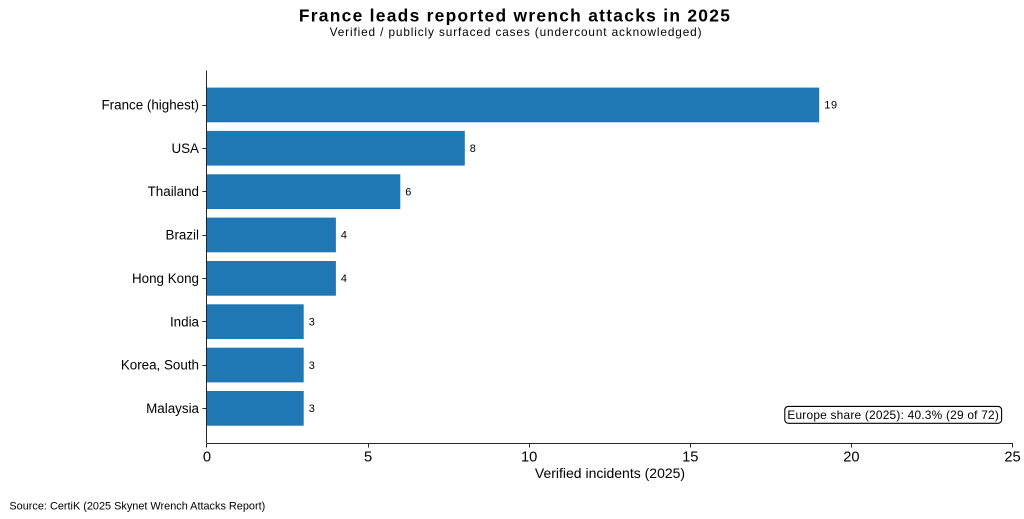 This screenshot has height=519, width=1024. I want to click on svg-text: 25, so click(1012, 458).